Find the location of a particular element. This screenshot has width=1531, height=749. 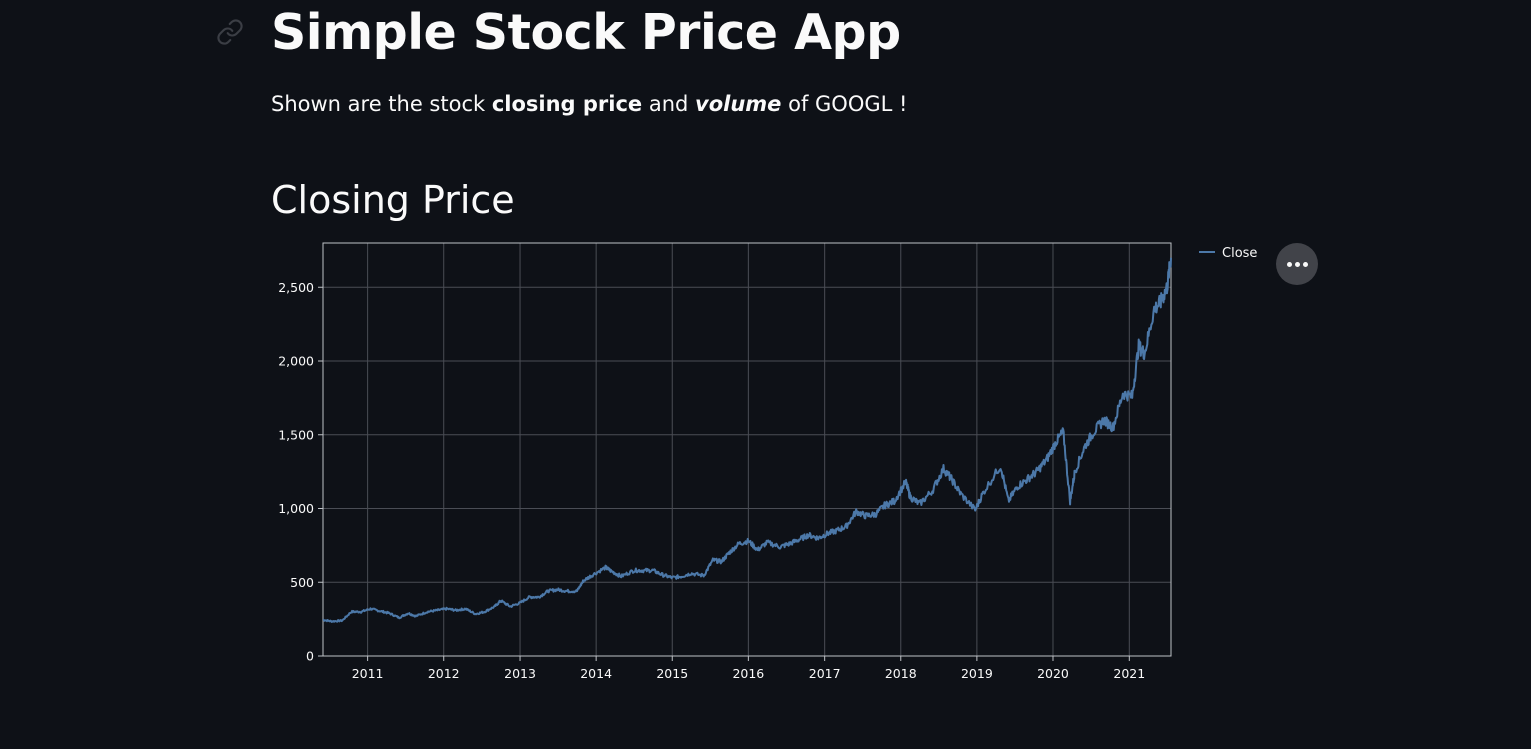

legend-label-close: Close is located at coordinates (1239, 253).